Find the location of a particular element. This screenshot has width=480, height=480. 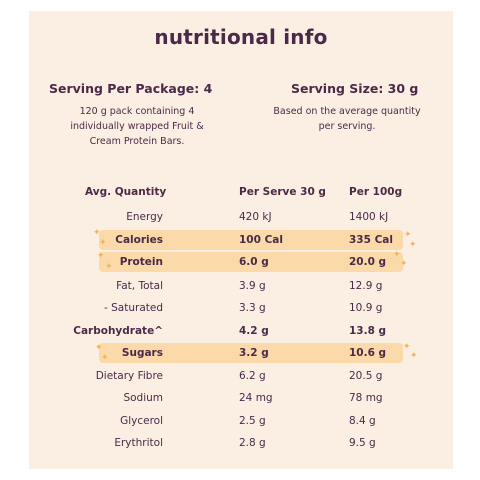

table-row: Sodium 24 mg 78 mg is located at coordinates (241, 398).